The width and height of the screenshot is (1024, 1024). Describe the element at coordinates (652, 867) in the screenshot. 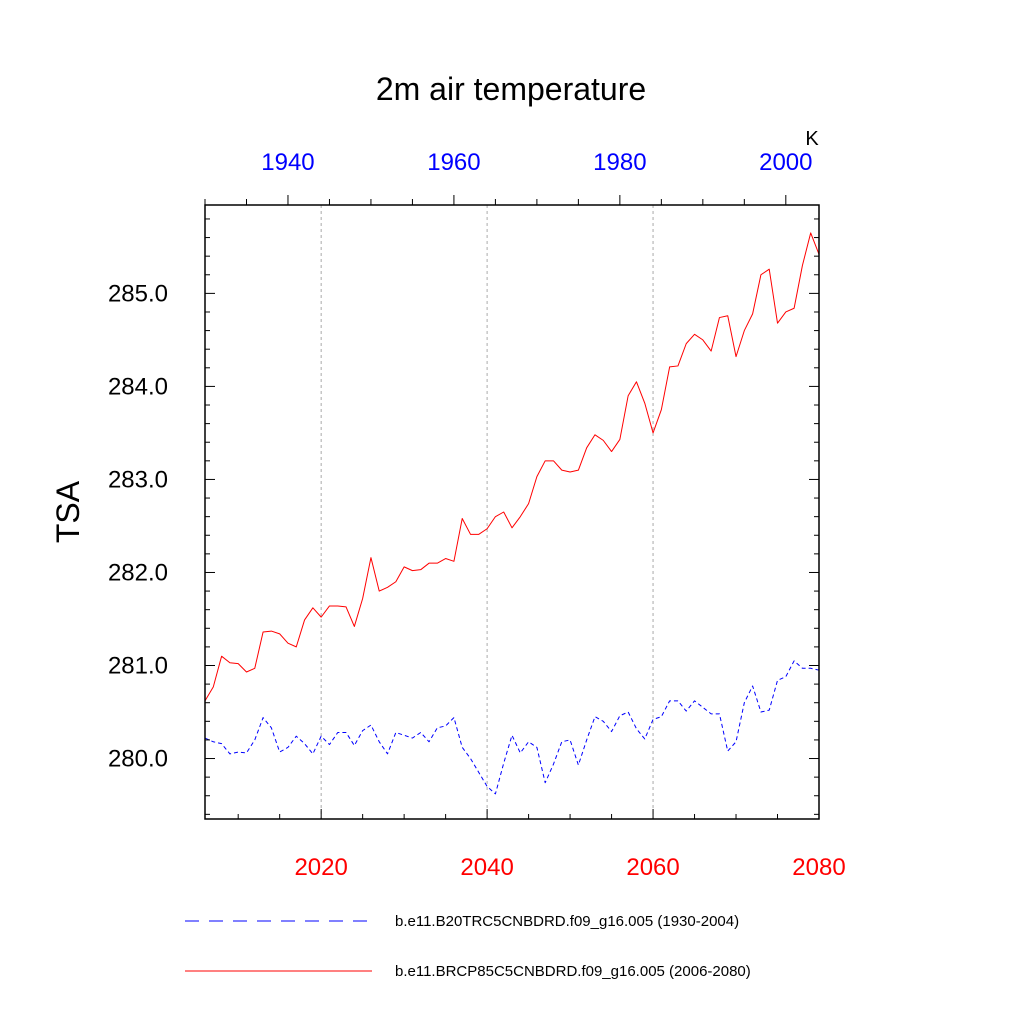

I see `bottom-tick-label: 2060` at that location.